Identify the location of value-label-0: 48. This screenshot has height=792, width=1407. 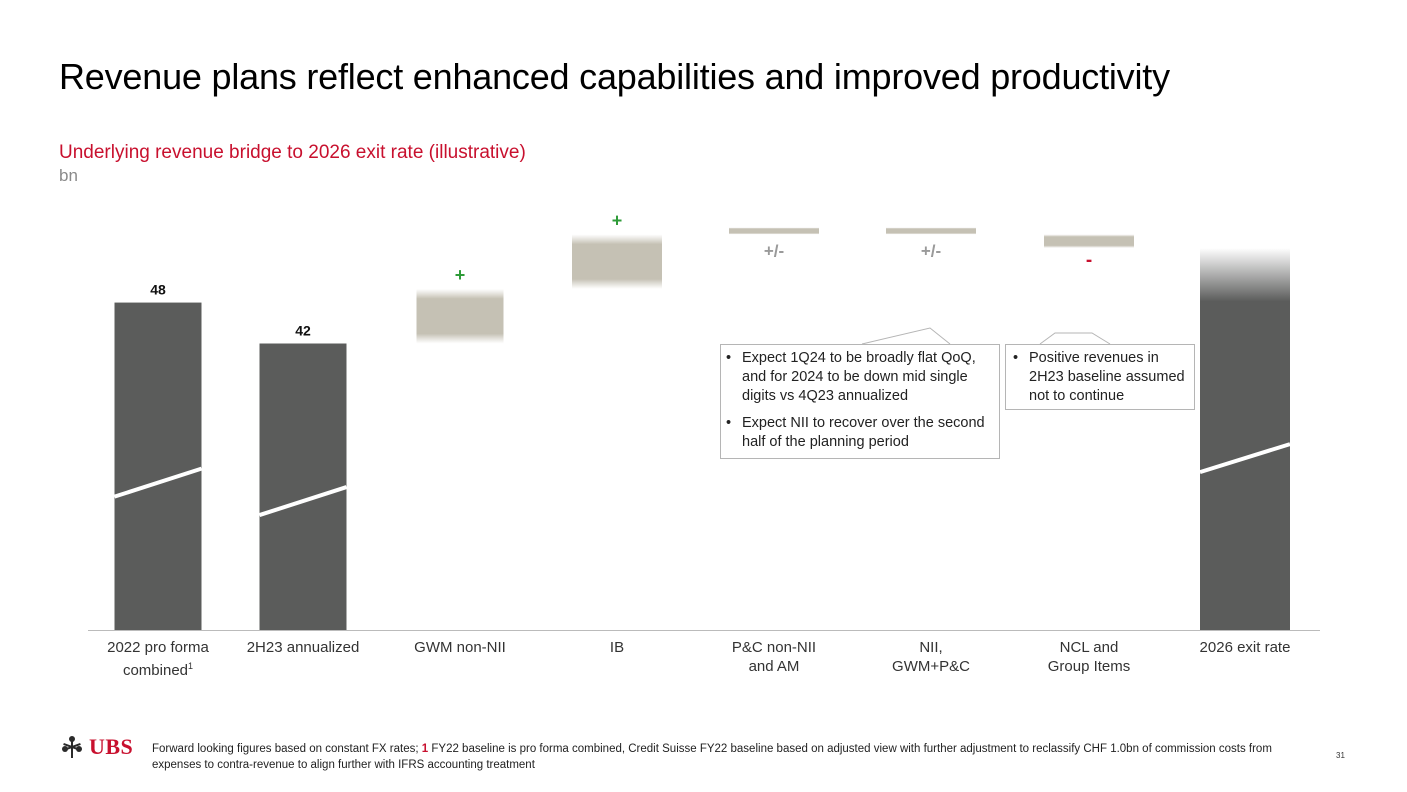
(158, 290).